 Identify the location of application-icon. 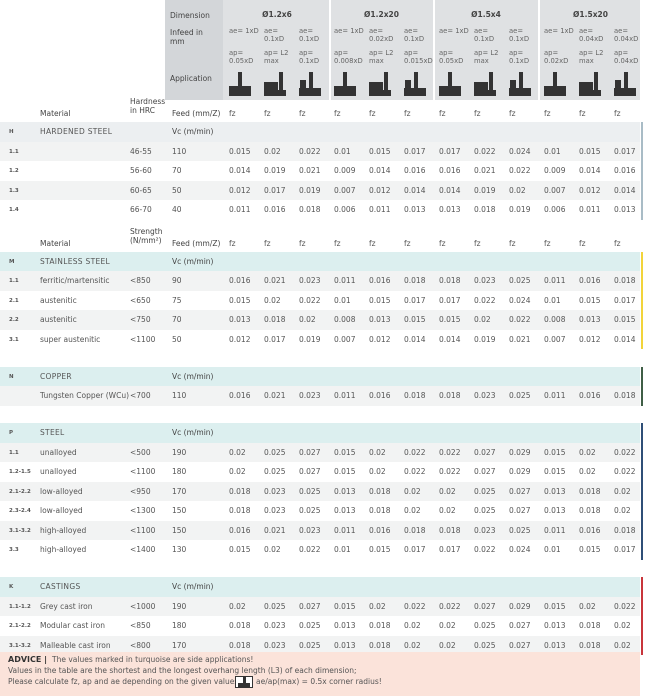
(520, 84).